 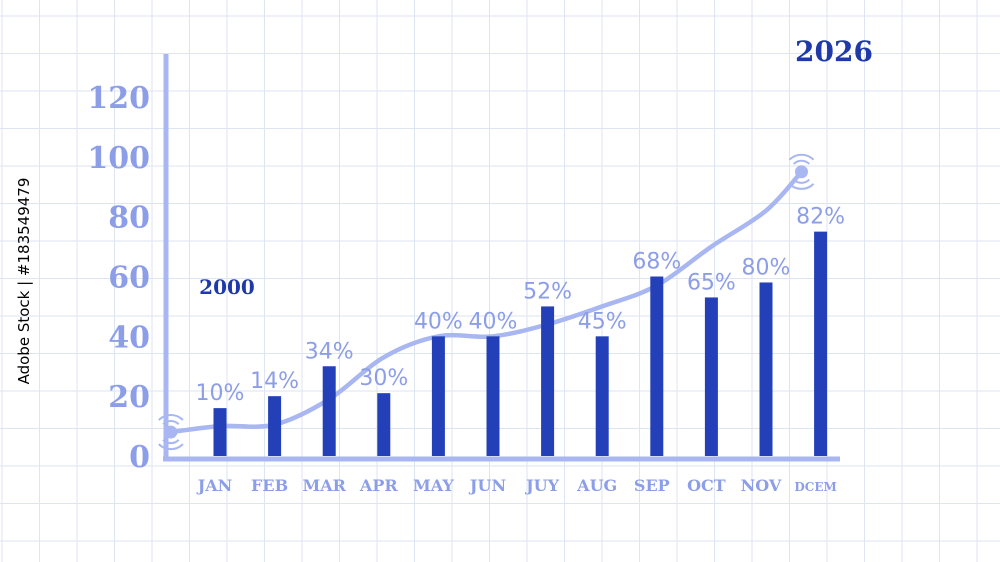 What do you see at coordinates (329, 411) in the screenshot?
I see `bar-mar` at bounding box center [329, 411].